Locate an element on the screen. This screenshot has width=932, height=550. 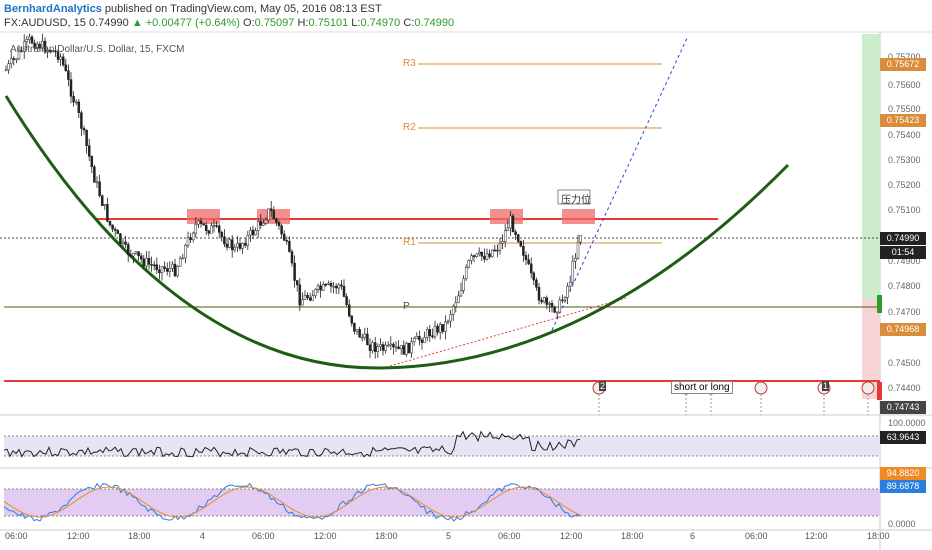
secondary-price-label: 0.74968 is located at coordinates (903, 329).